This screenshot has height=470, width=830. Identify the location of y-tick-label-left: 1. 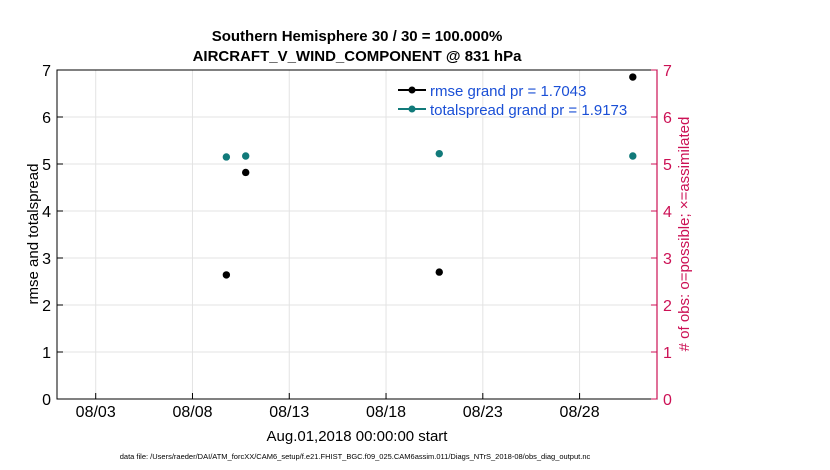
(46, 353).